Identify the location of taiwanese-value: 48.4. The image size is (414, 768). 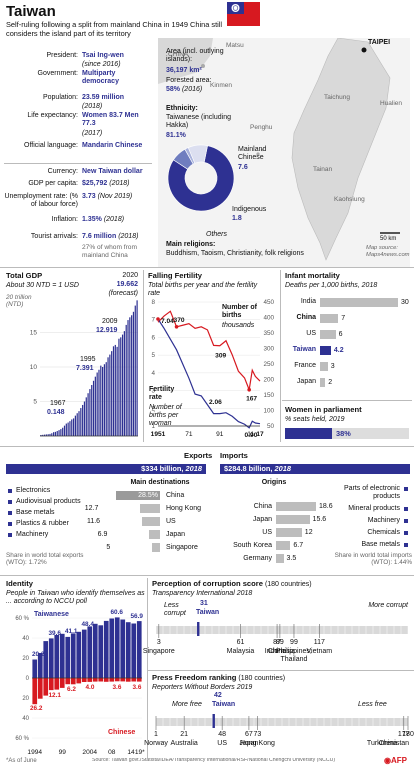
(88, 624).